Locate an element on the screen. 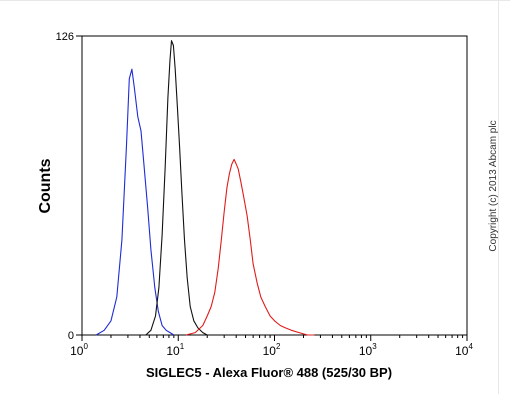 The height and width of the screenshot is (399, 510). right-divider is located at coordinates (498, 197).